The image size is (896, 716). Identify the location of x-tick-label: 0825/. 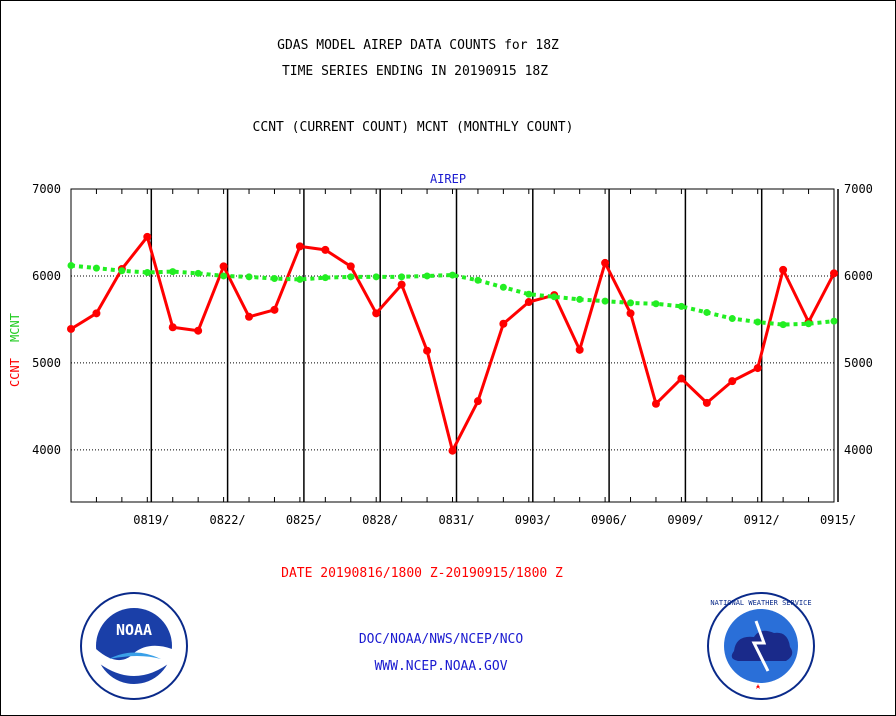
(304, 520).